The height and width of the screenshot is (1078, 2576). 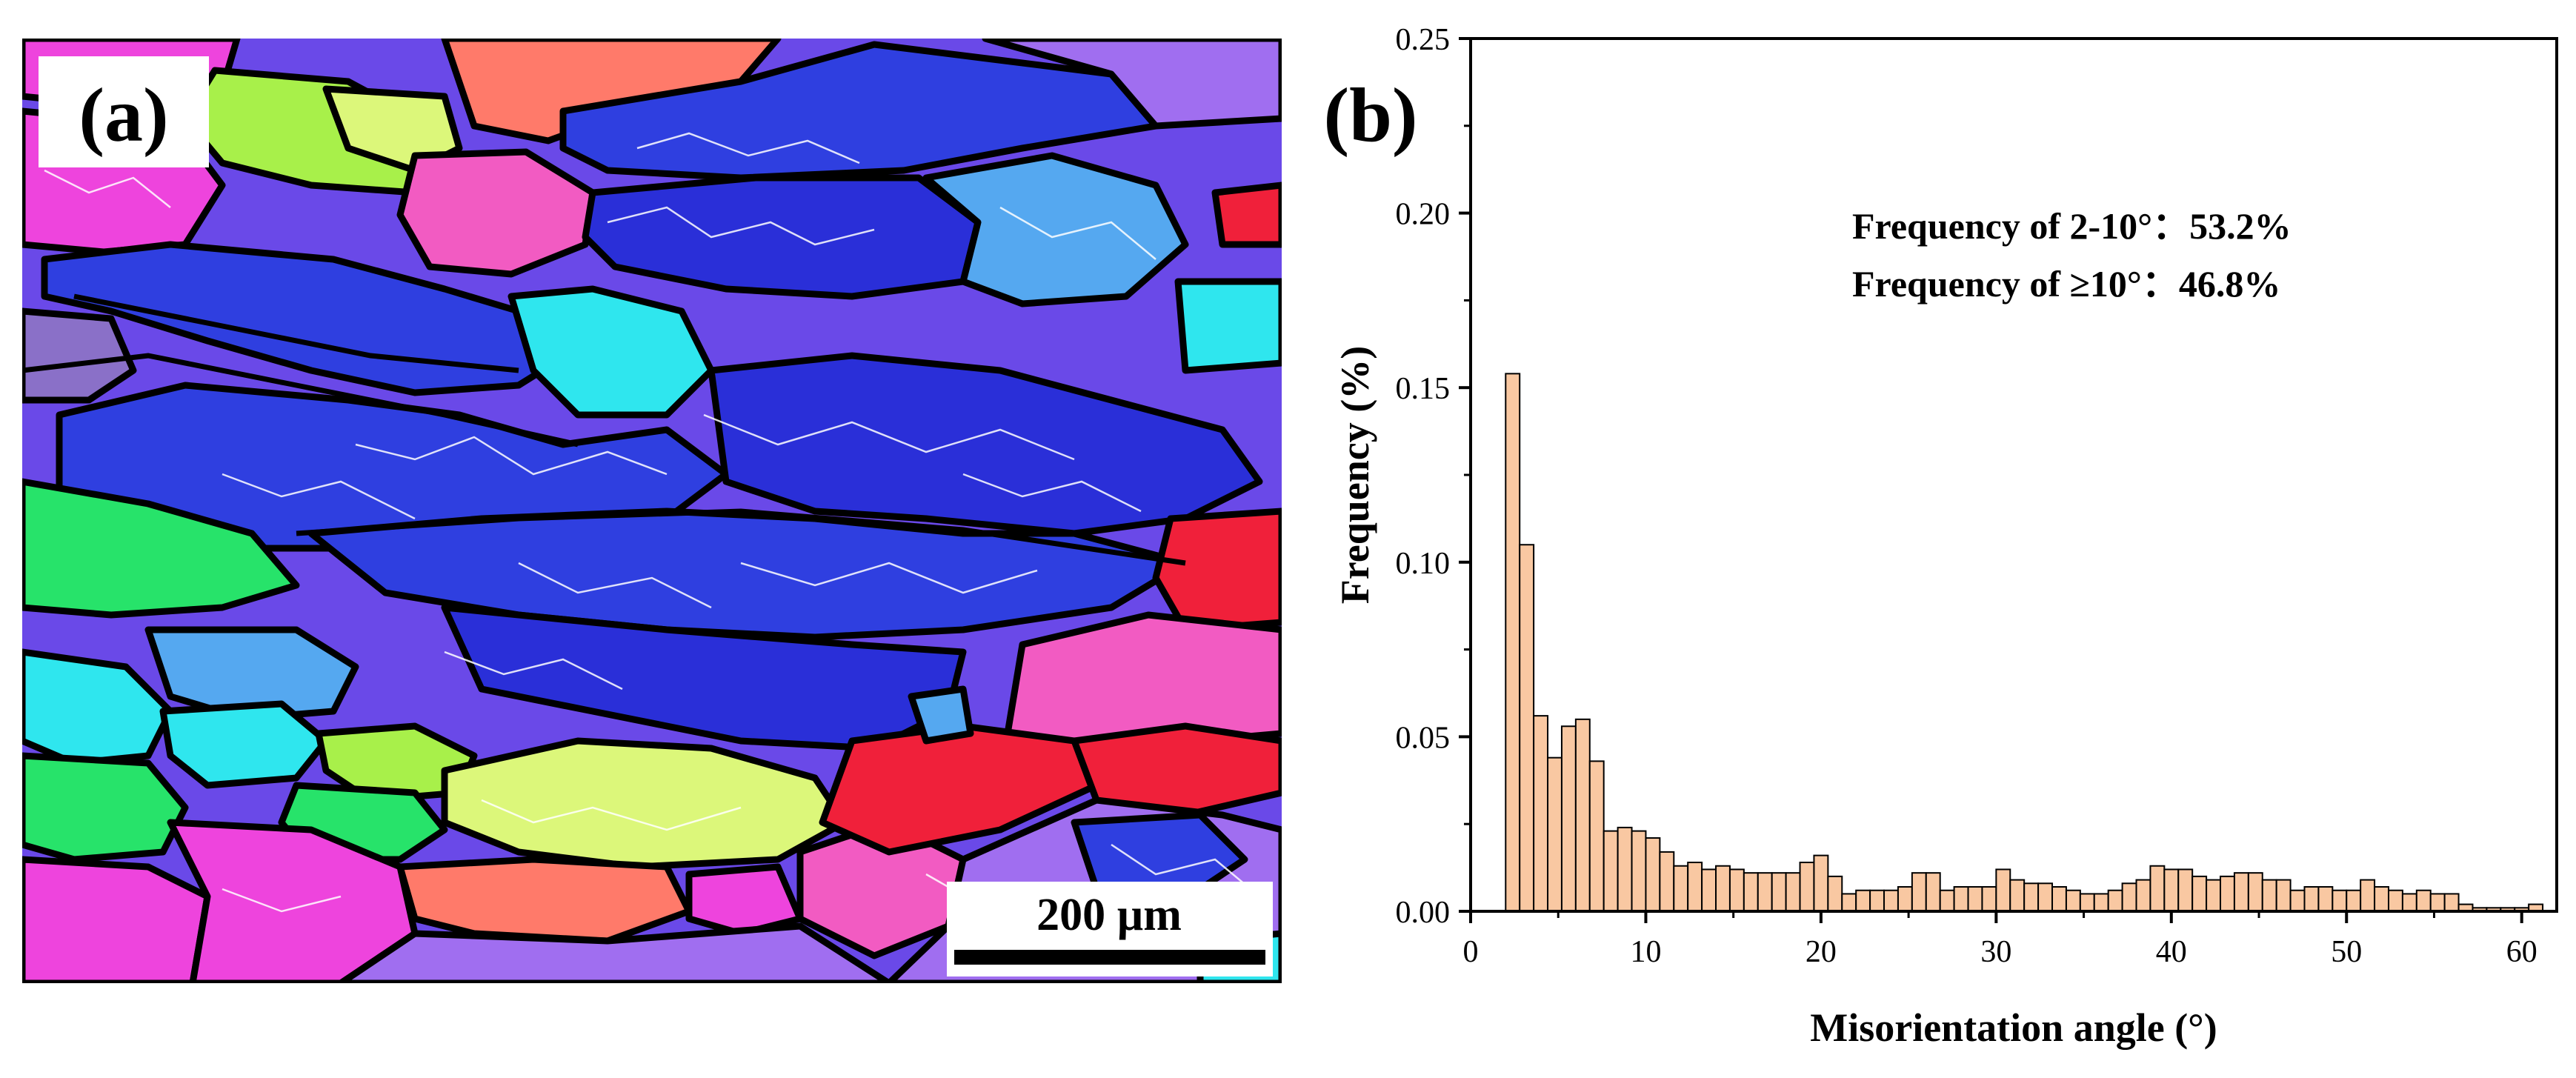 What do you see at coordinates (1821, 952) in the screenshot?
I see `x-tick-label: 20` at bounding box center [1821, 952].